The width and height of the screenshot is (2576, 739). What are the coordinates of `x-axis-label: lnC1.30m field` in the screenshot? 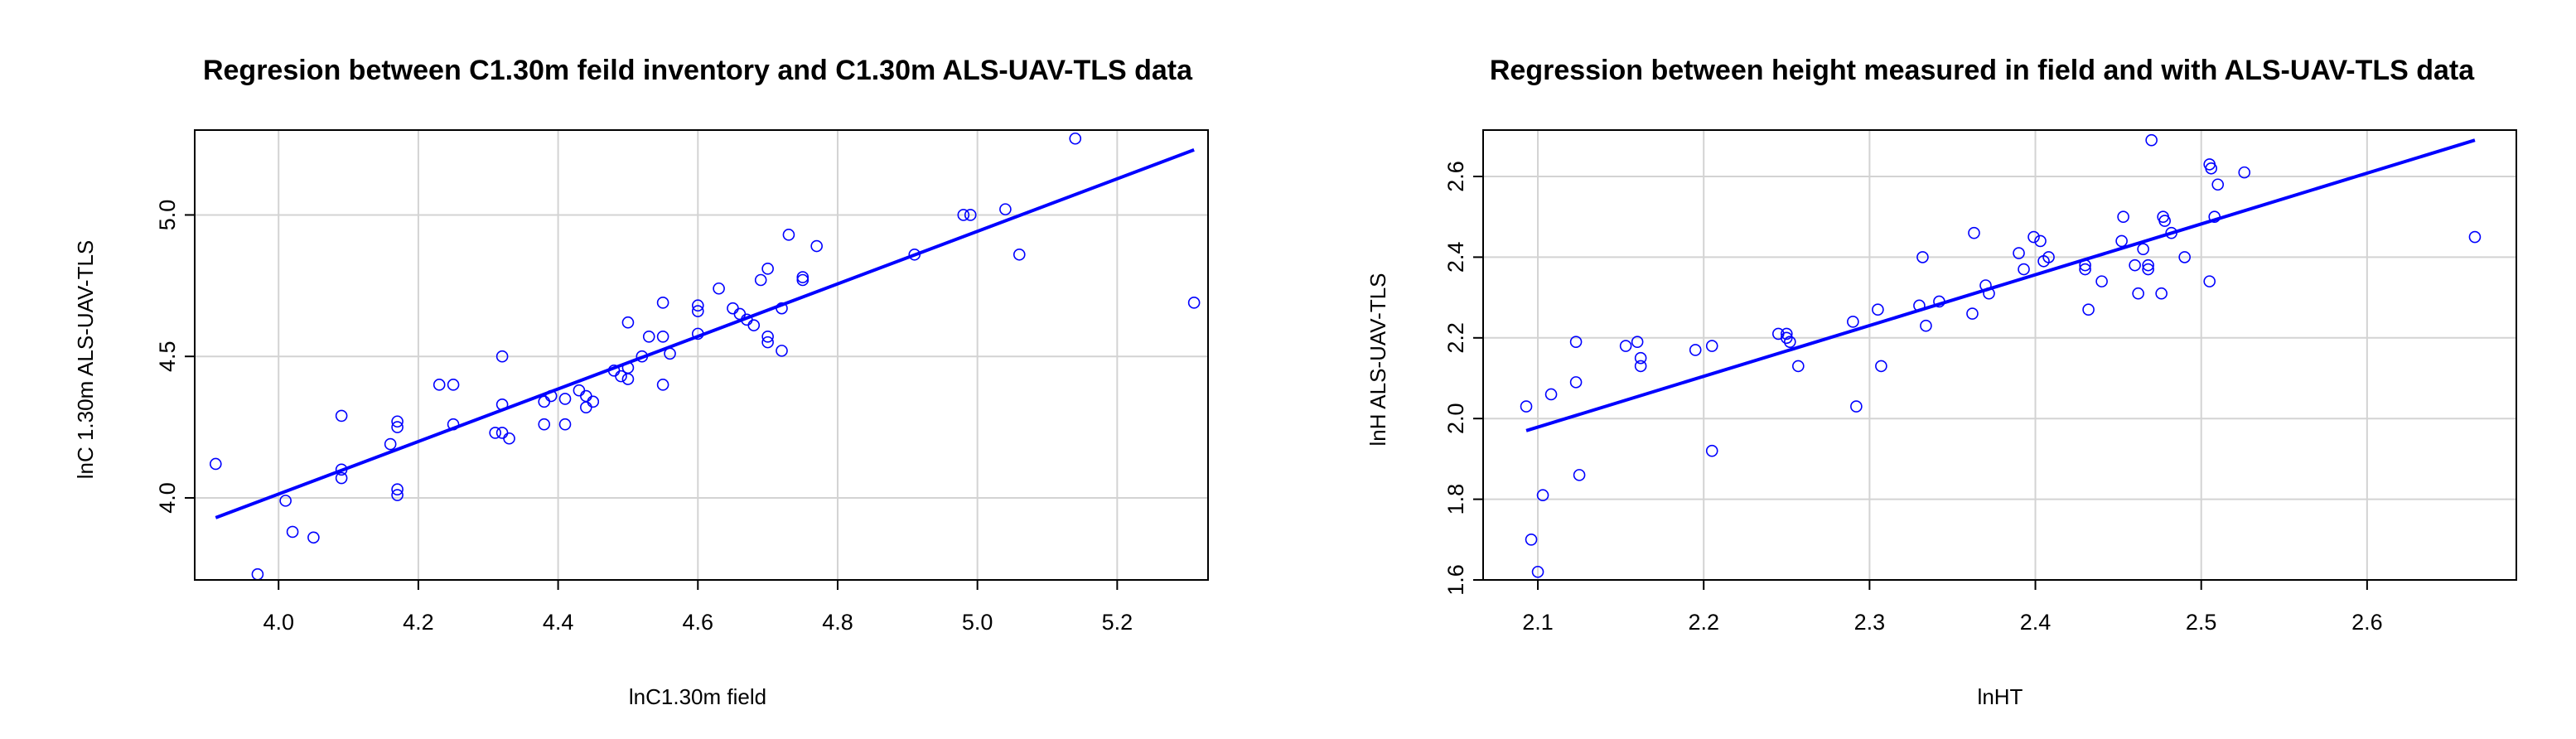 It's located at (697, 696).